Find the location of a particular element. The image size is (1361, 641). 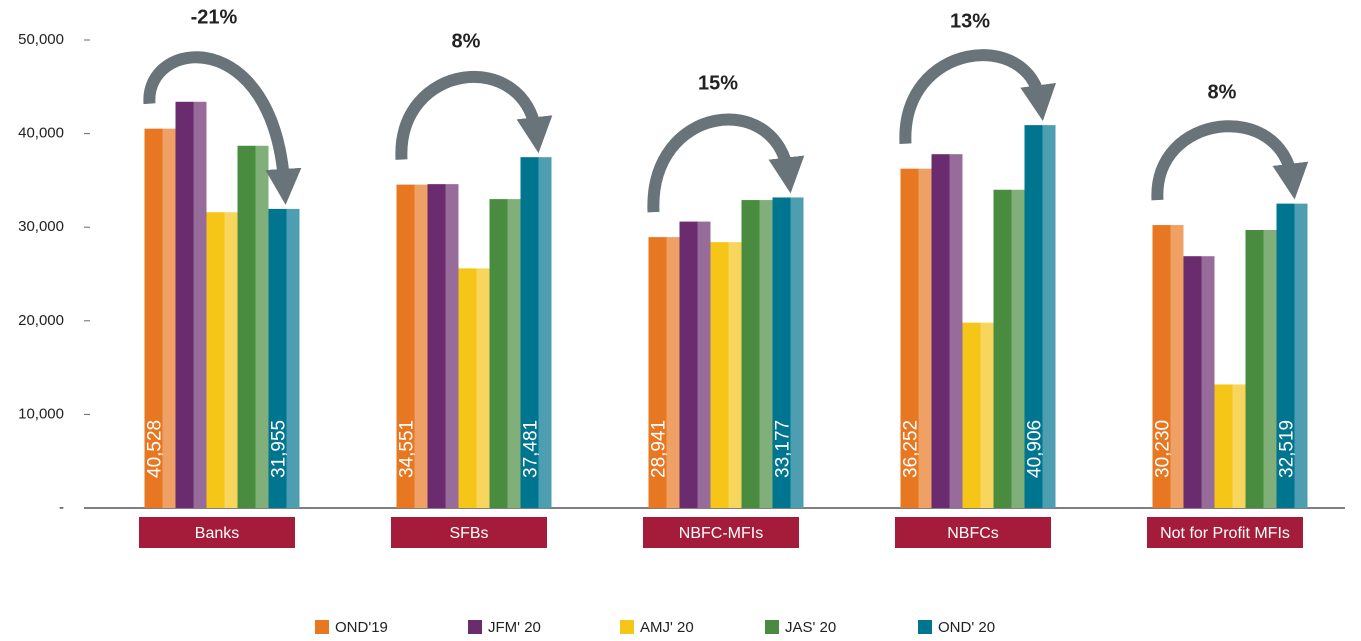

legend-label: OND' 20 is located at coordinates (966, 627).